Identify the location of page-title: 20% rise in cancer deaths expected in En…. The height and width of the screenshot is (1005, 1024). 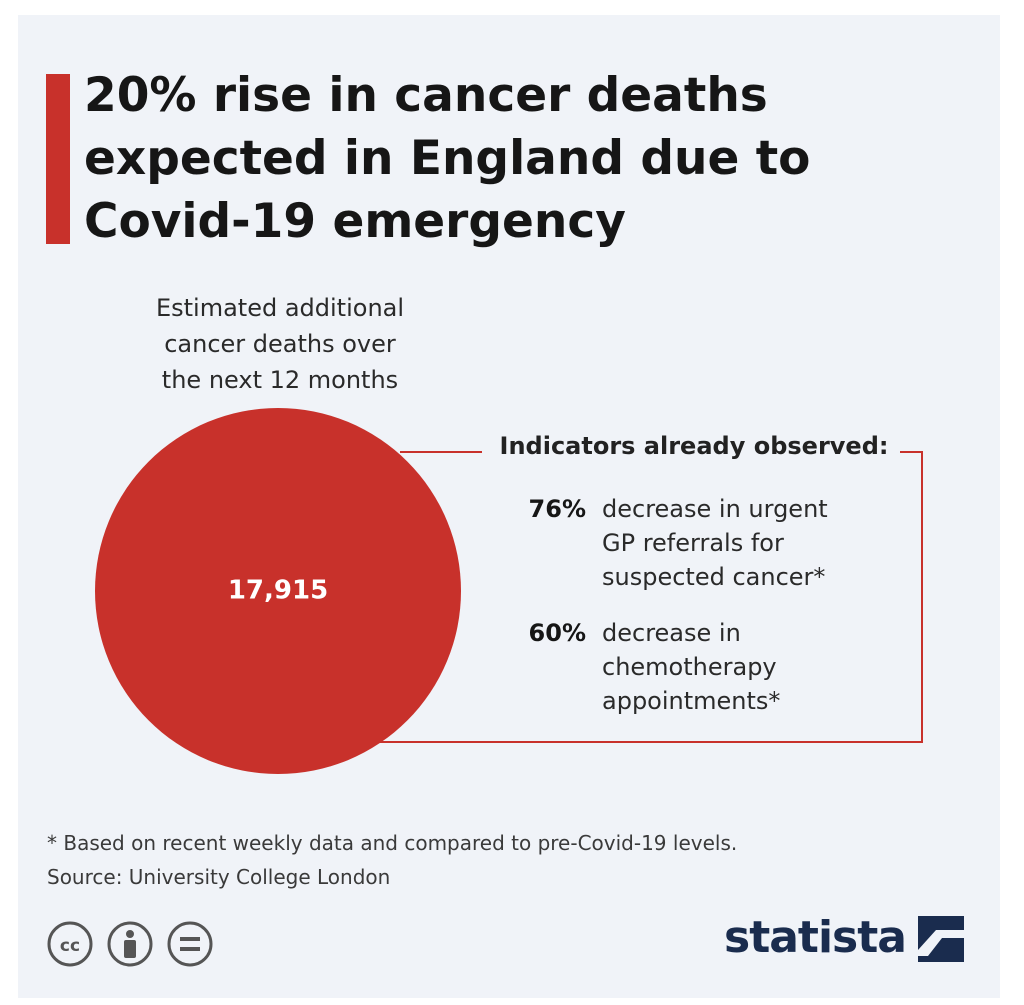
(447, 158).